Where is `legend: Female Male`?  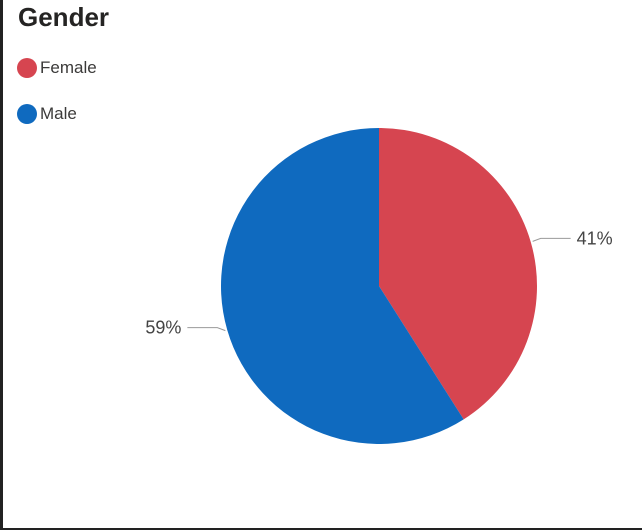 legend: Female Male is located at coordinates (57, 102).